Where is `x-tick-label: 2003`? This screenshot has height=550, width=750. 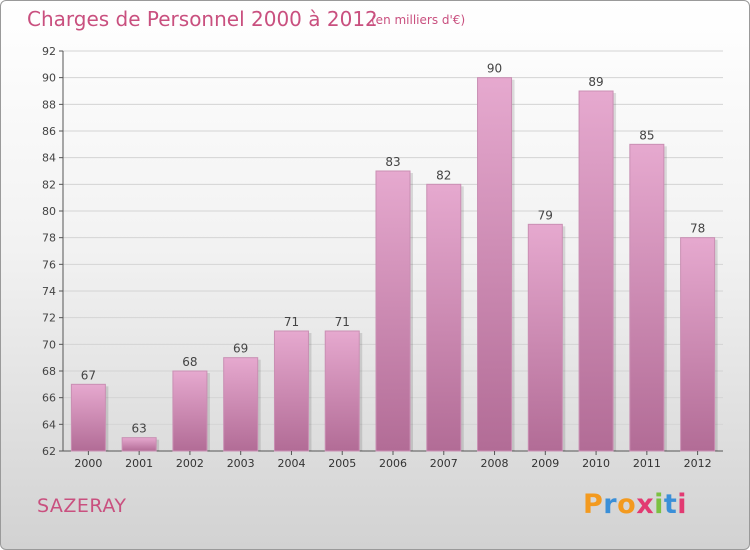 x-tick-label: 2003 is located at coordinates (241, 463).